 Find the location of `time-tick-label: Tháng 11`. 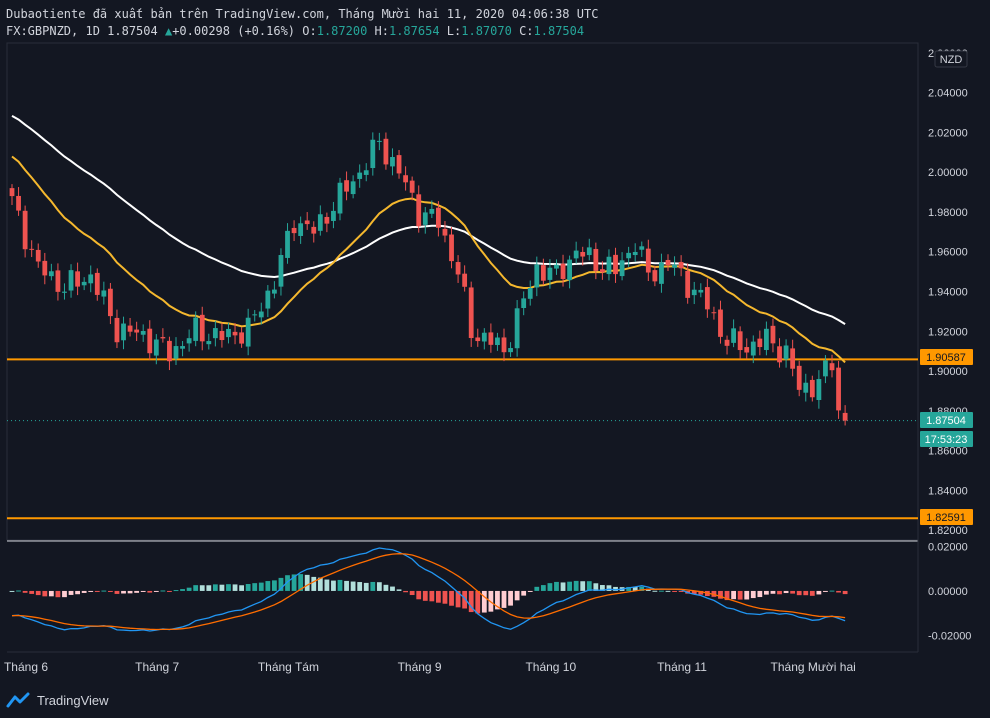

time-tick-label: Tháng 11 is located at coordinates (682, 667).